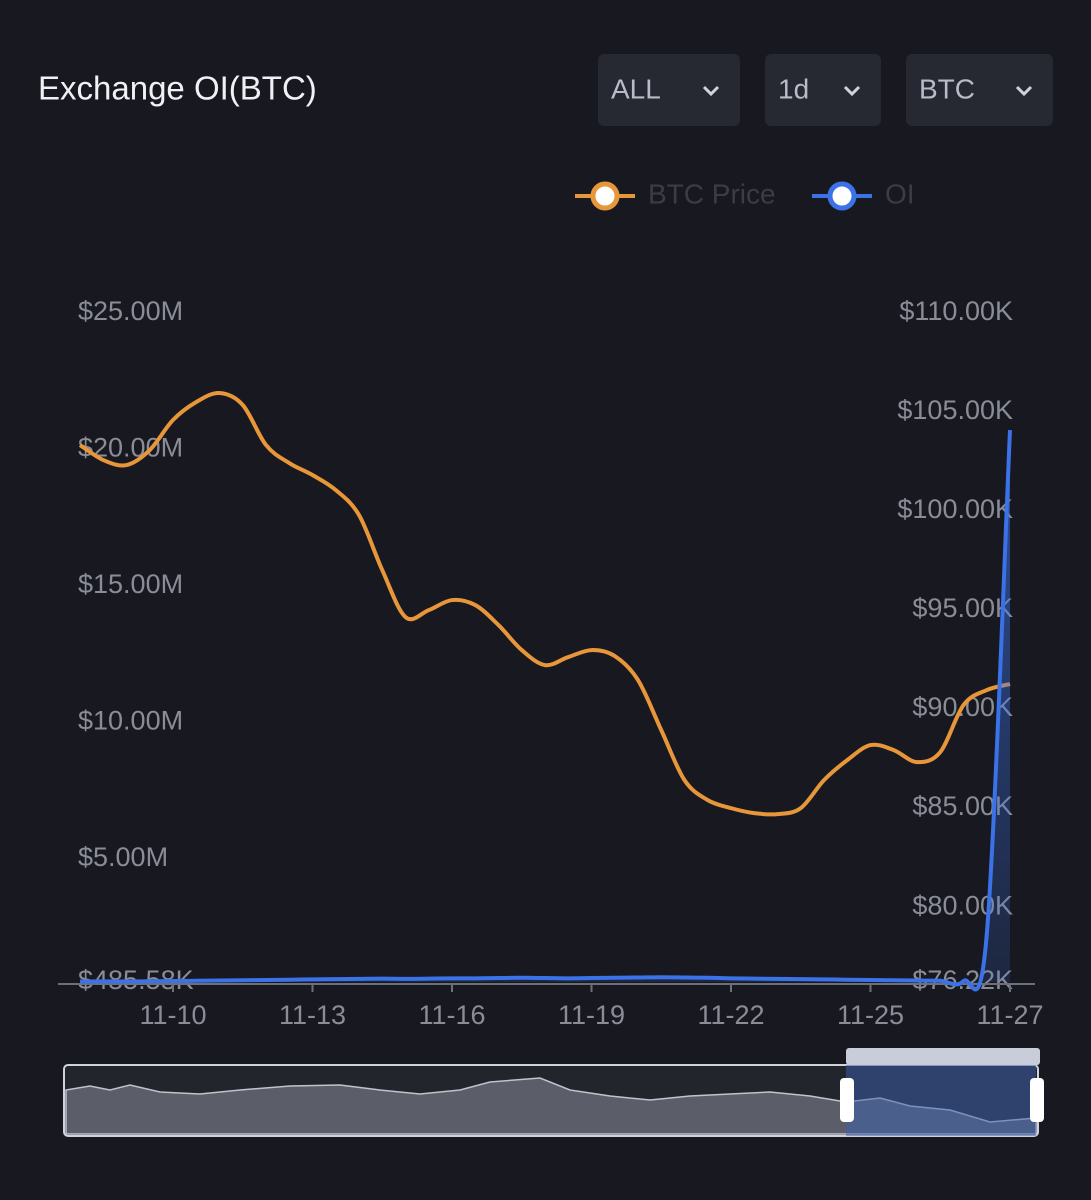  Describe the element at coordinates (130, 311) in the screenshot. I see `y-tick-label: $25.00M` at that location.